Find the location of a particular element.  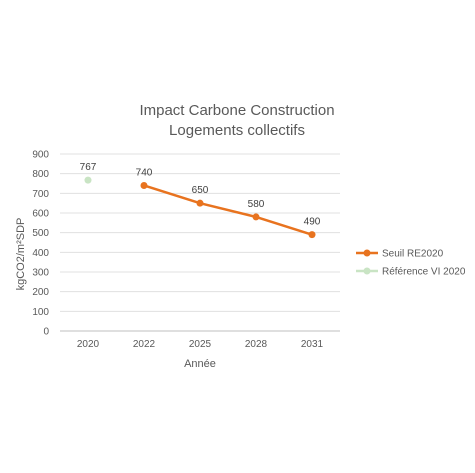

x-tick-label: 2020 is located at coordinates (88, 344).